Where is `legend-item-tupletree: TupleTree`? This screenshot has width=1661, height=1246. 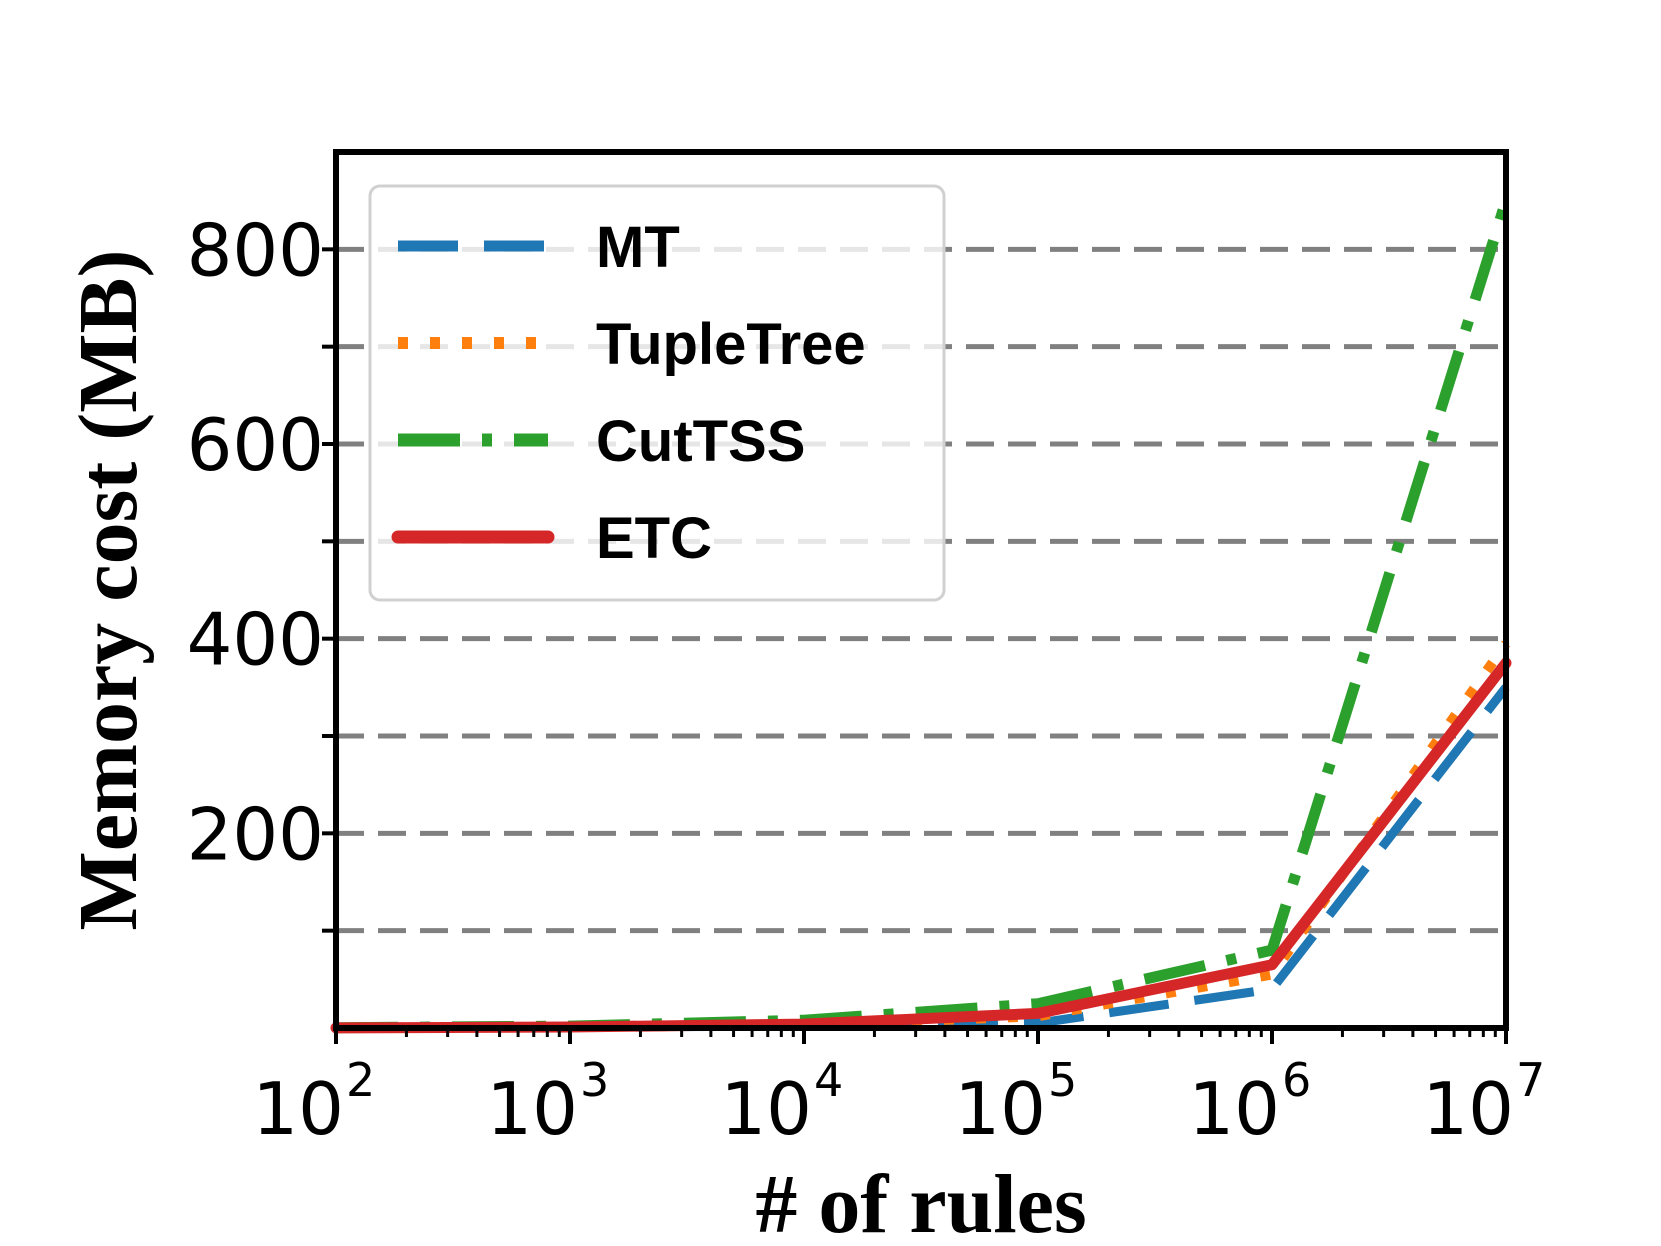 legend-item-tupletree: TupleTree is located at coordinates (632, 344).